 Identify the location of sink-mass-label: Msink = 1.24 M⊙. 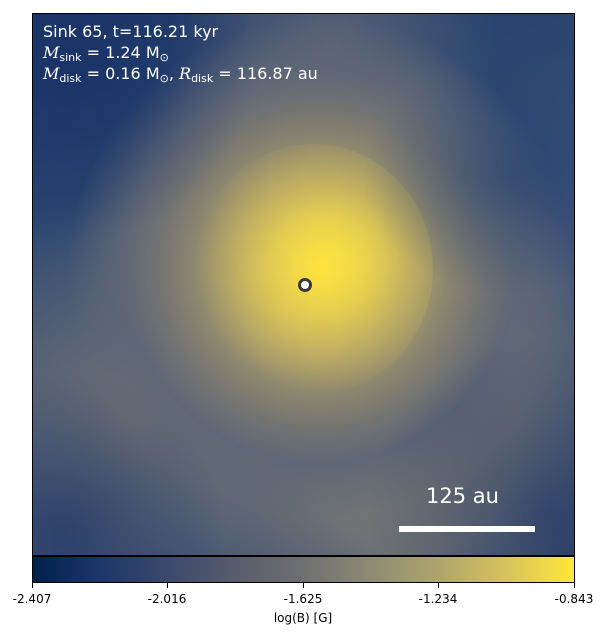
(106, 53).